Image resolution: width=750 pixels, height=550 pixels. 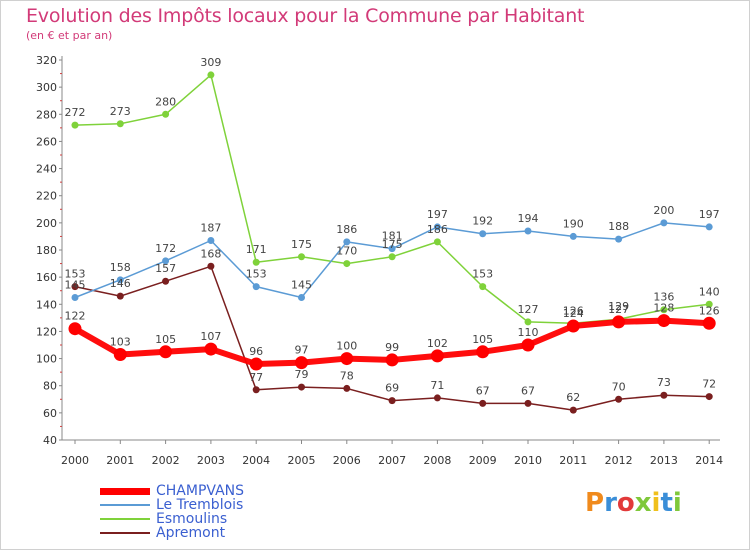 What do you see at coordinates (46, 359) in the screenshot?
I see `y-tick-label: 100` at bounding box center [46, 359].